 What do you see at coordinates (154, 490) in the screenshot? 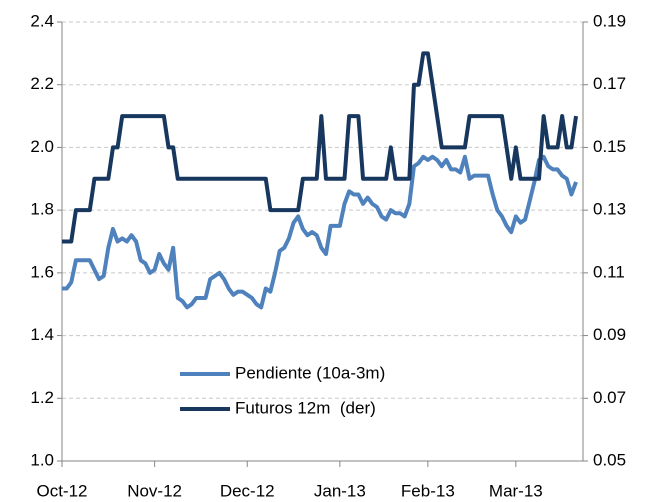
I see `x-tick-label: Nov-12` at bounding box center [154, 490].